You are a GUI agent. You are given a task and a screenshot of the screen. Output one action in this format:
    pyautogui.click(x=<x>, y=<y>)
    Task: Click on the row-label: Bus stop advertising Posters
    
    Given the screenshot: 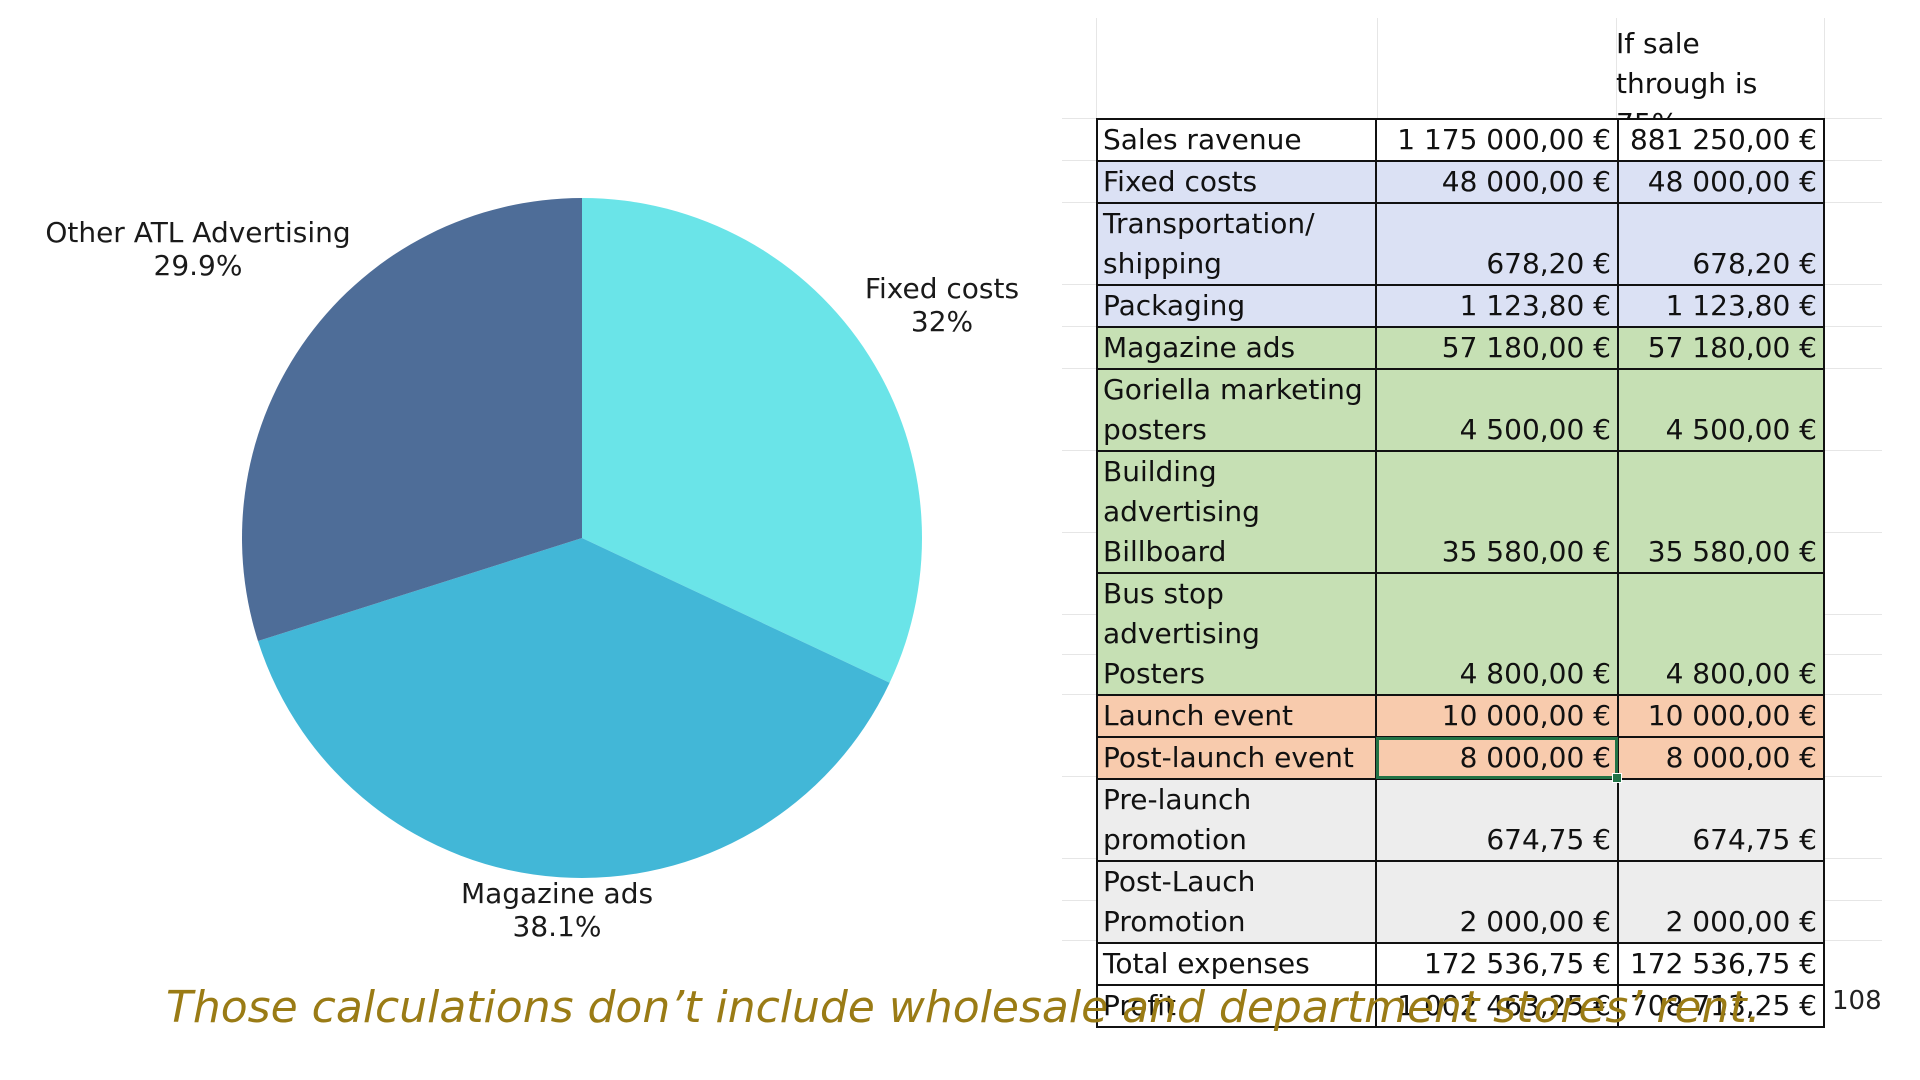 What is the action you would take?
    pyautogui.click(x=1236, y=634)
    